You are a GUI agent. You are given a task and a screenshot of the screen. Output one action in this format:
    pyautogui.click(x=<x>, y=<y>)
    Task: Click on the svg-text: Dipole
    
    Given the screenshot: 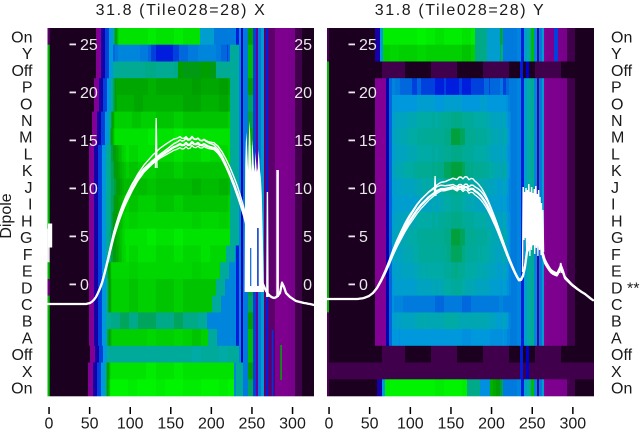 What is the action you would take?
    pyautogui.click(x=7, y=215)
    